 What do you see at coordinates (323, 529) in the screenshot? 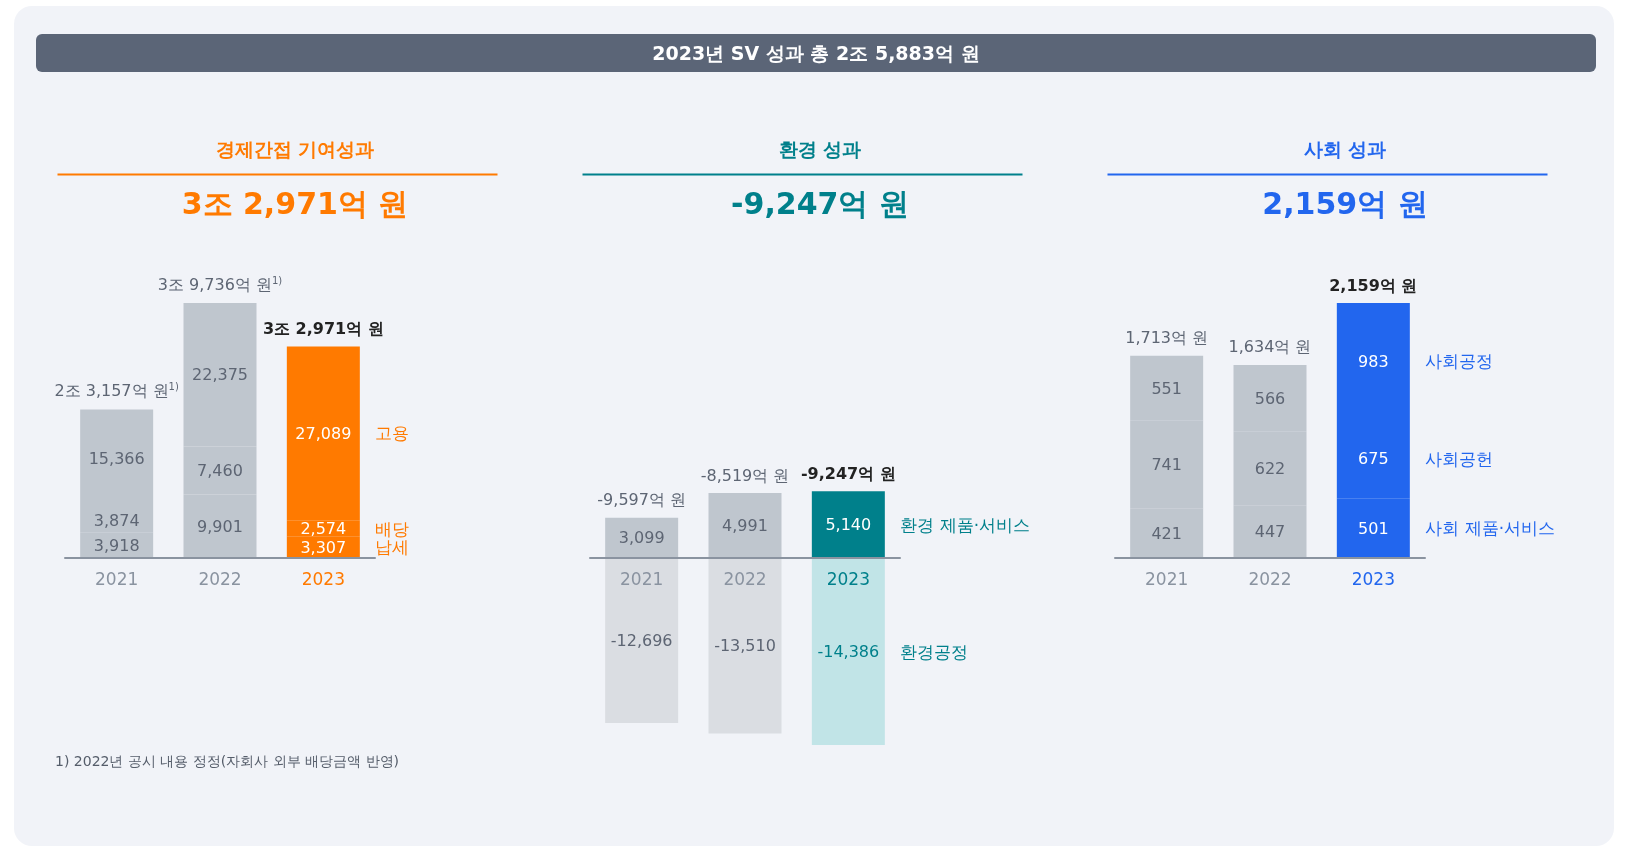
I see `data-label: 2,574` at bounding box center [323, 529].